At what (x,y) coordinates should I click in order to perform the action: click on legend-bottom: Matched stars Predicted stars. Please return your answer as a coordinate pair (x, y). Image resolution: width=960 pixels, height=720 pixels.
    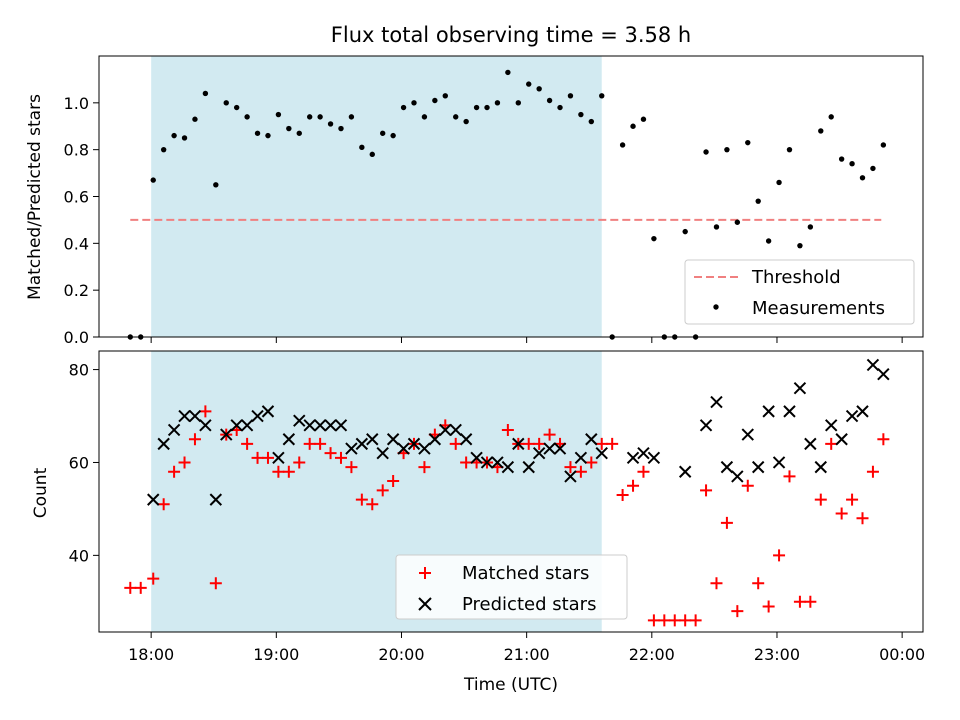
    Looking at the image, I should click on (511, 587).